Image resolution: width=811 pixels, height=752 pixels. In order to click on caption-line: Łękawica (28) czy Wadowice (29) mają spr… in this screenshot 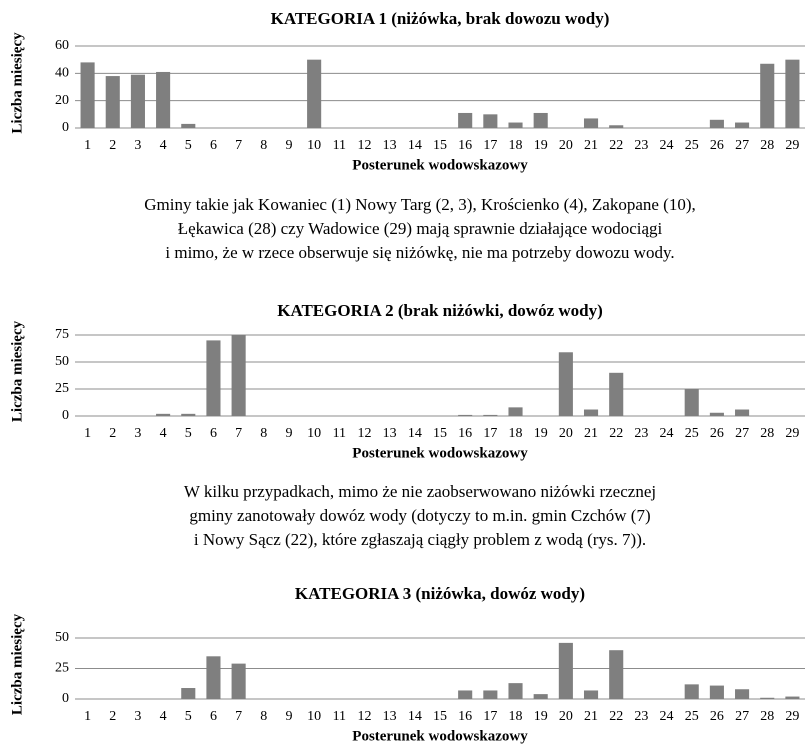, I will do `click(420, 228)`.